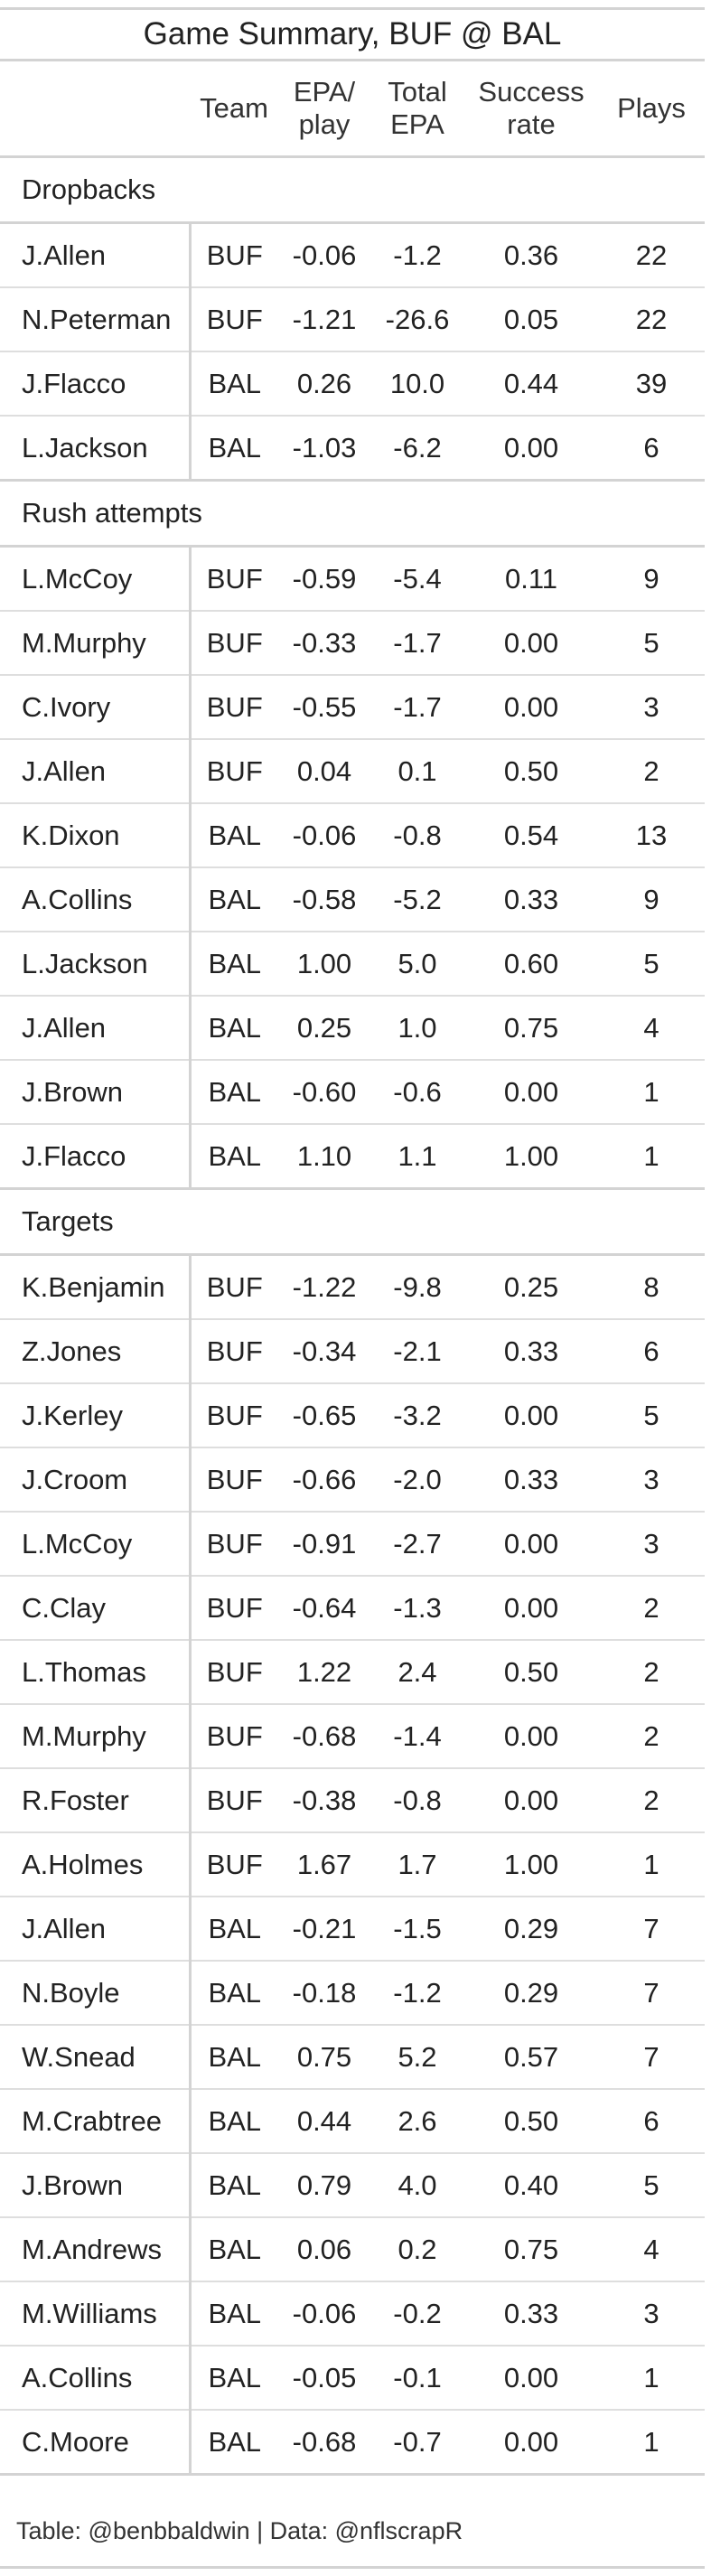 This screenshot has width=711, height=2576. I want to click on cell-plays: 22, so click(652, 255).